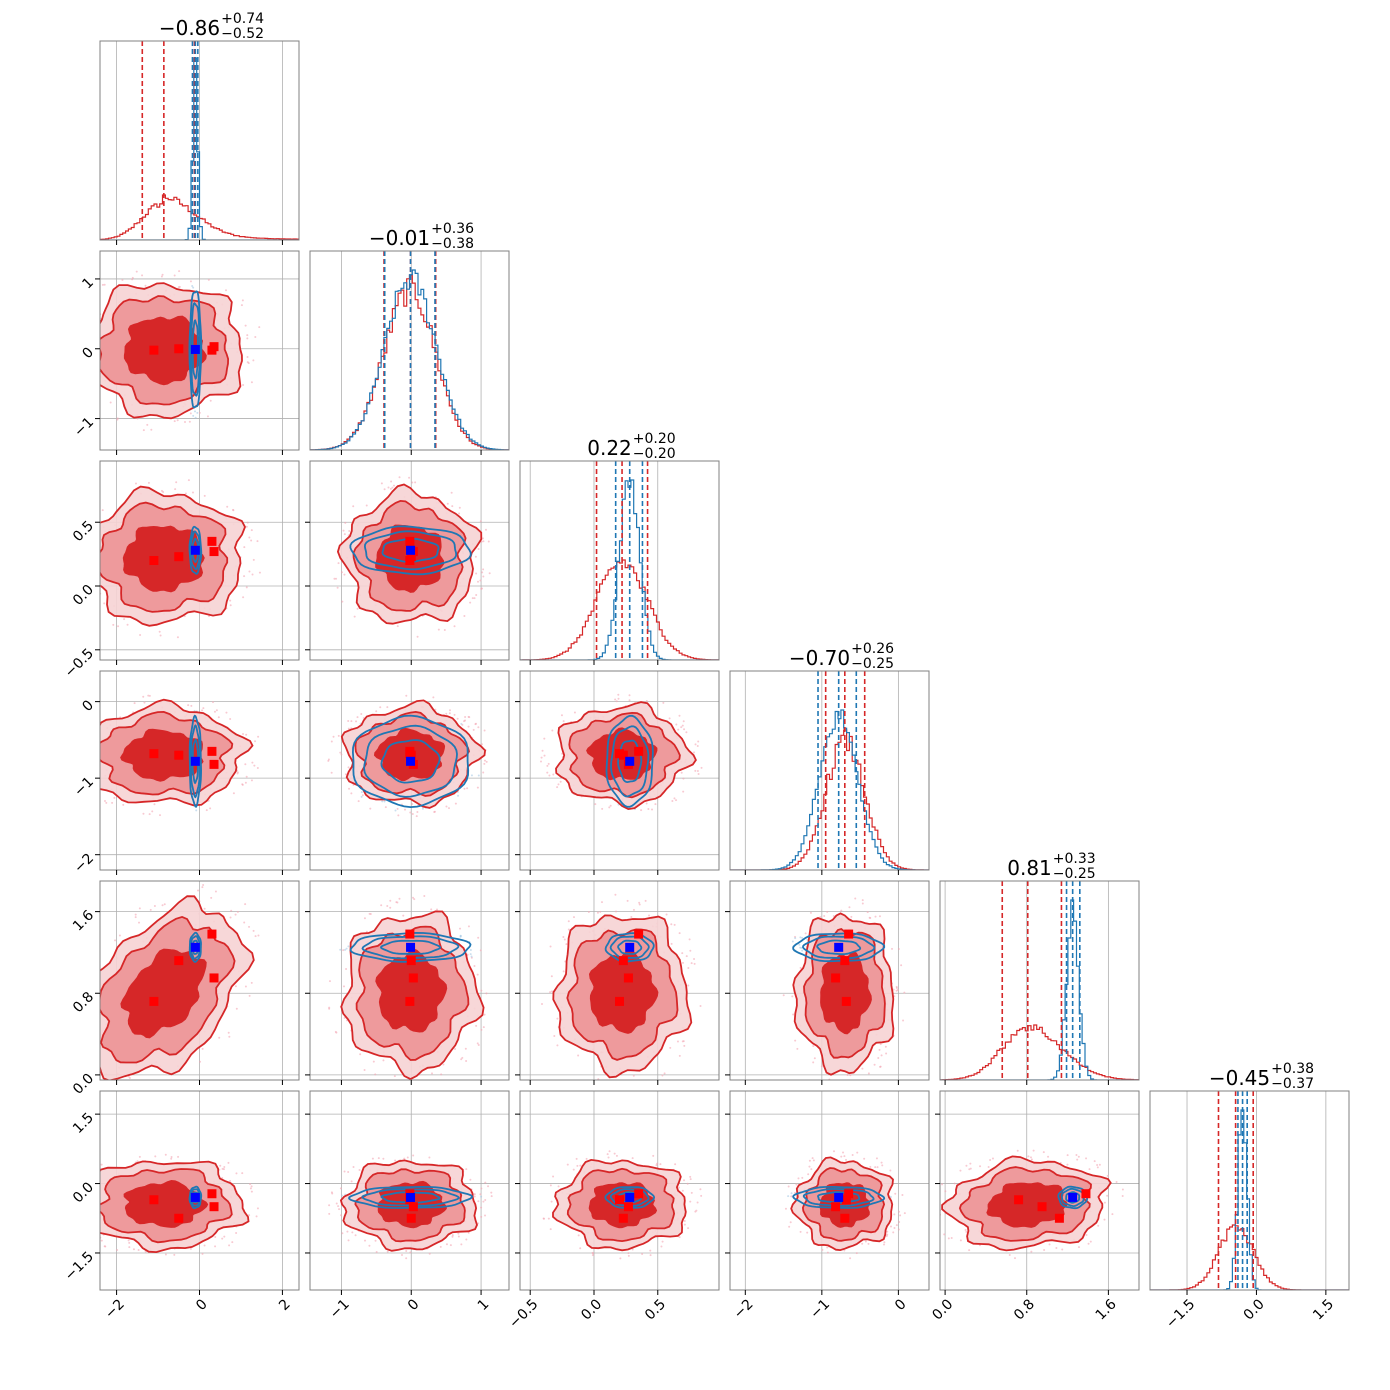  What do you see at coordinates (654, 454) in the screenshot?
I see `title-3-minus: −0.20` at bounding box center [654, 454].